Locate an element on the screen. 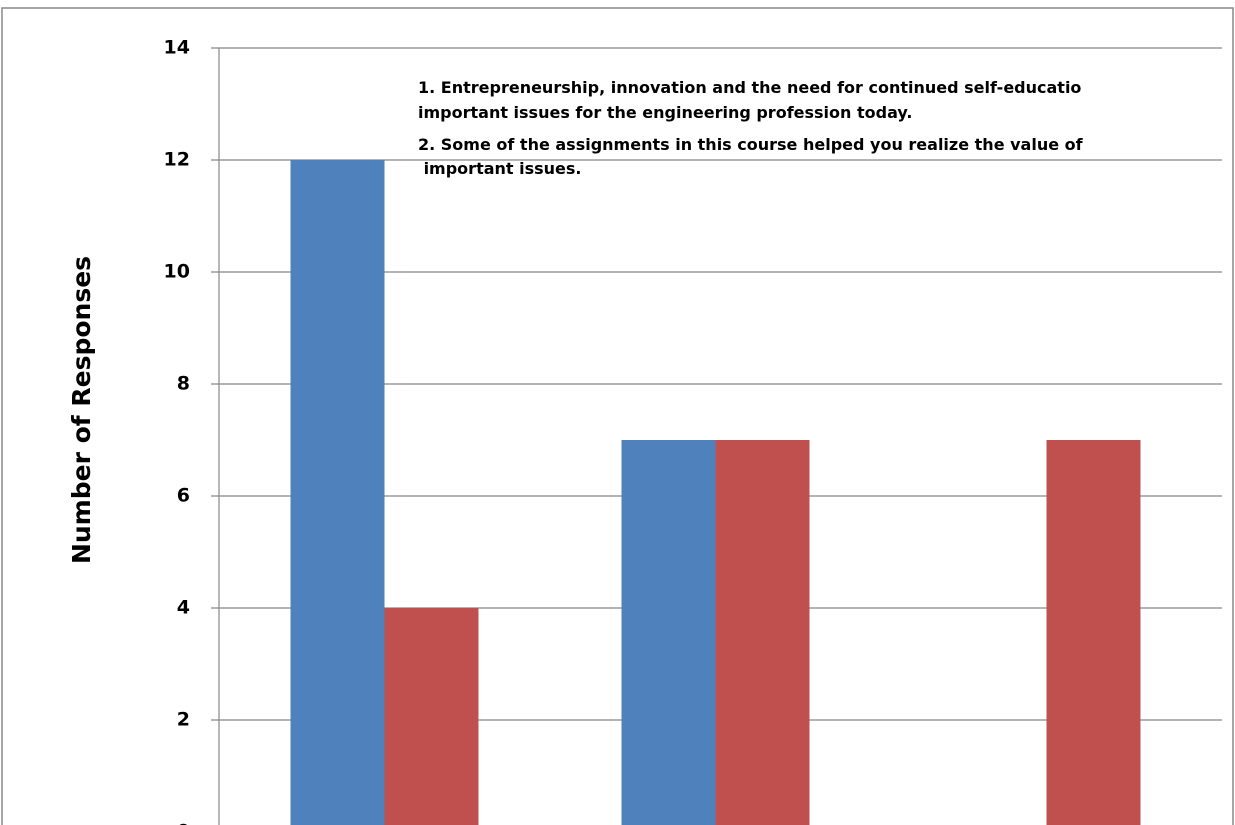 This screenshot has width=1235, height=825. y-tick-label: 0 is located at coordinates (183, 823).